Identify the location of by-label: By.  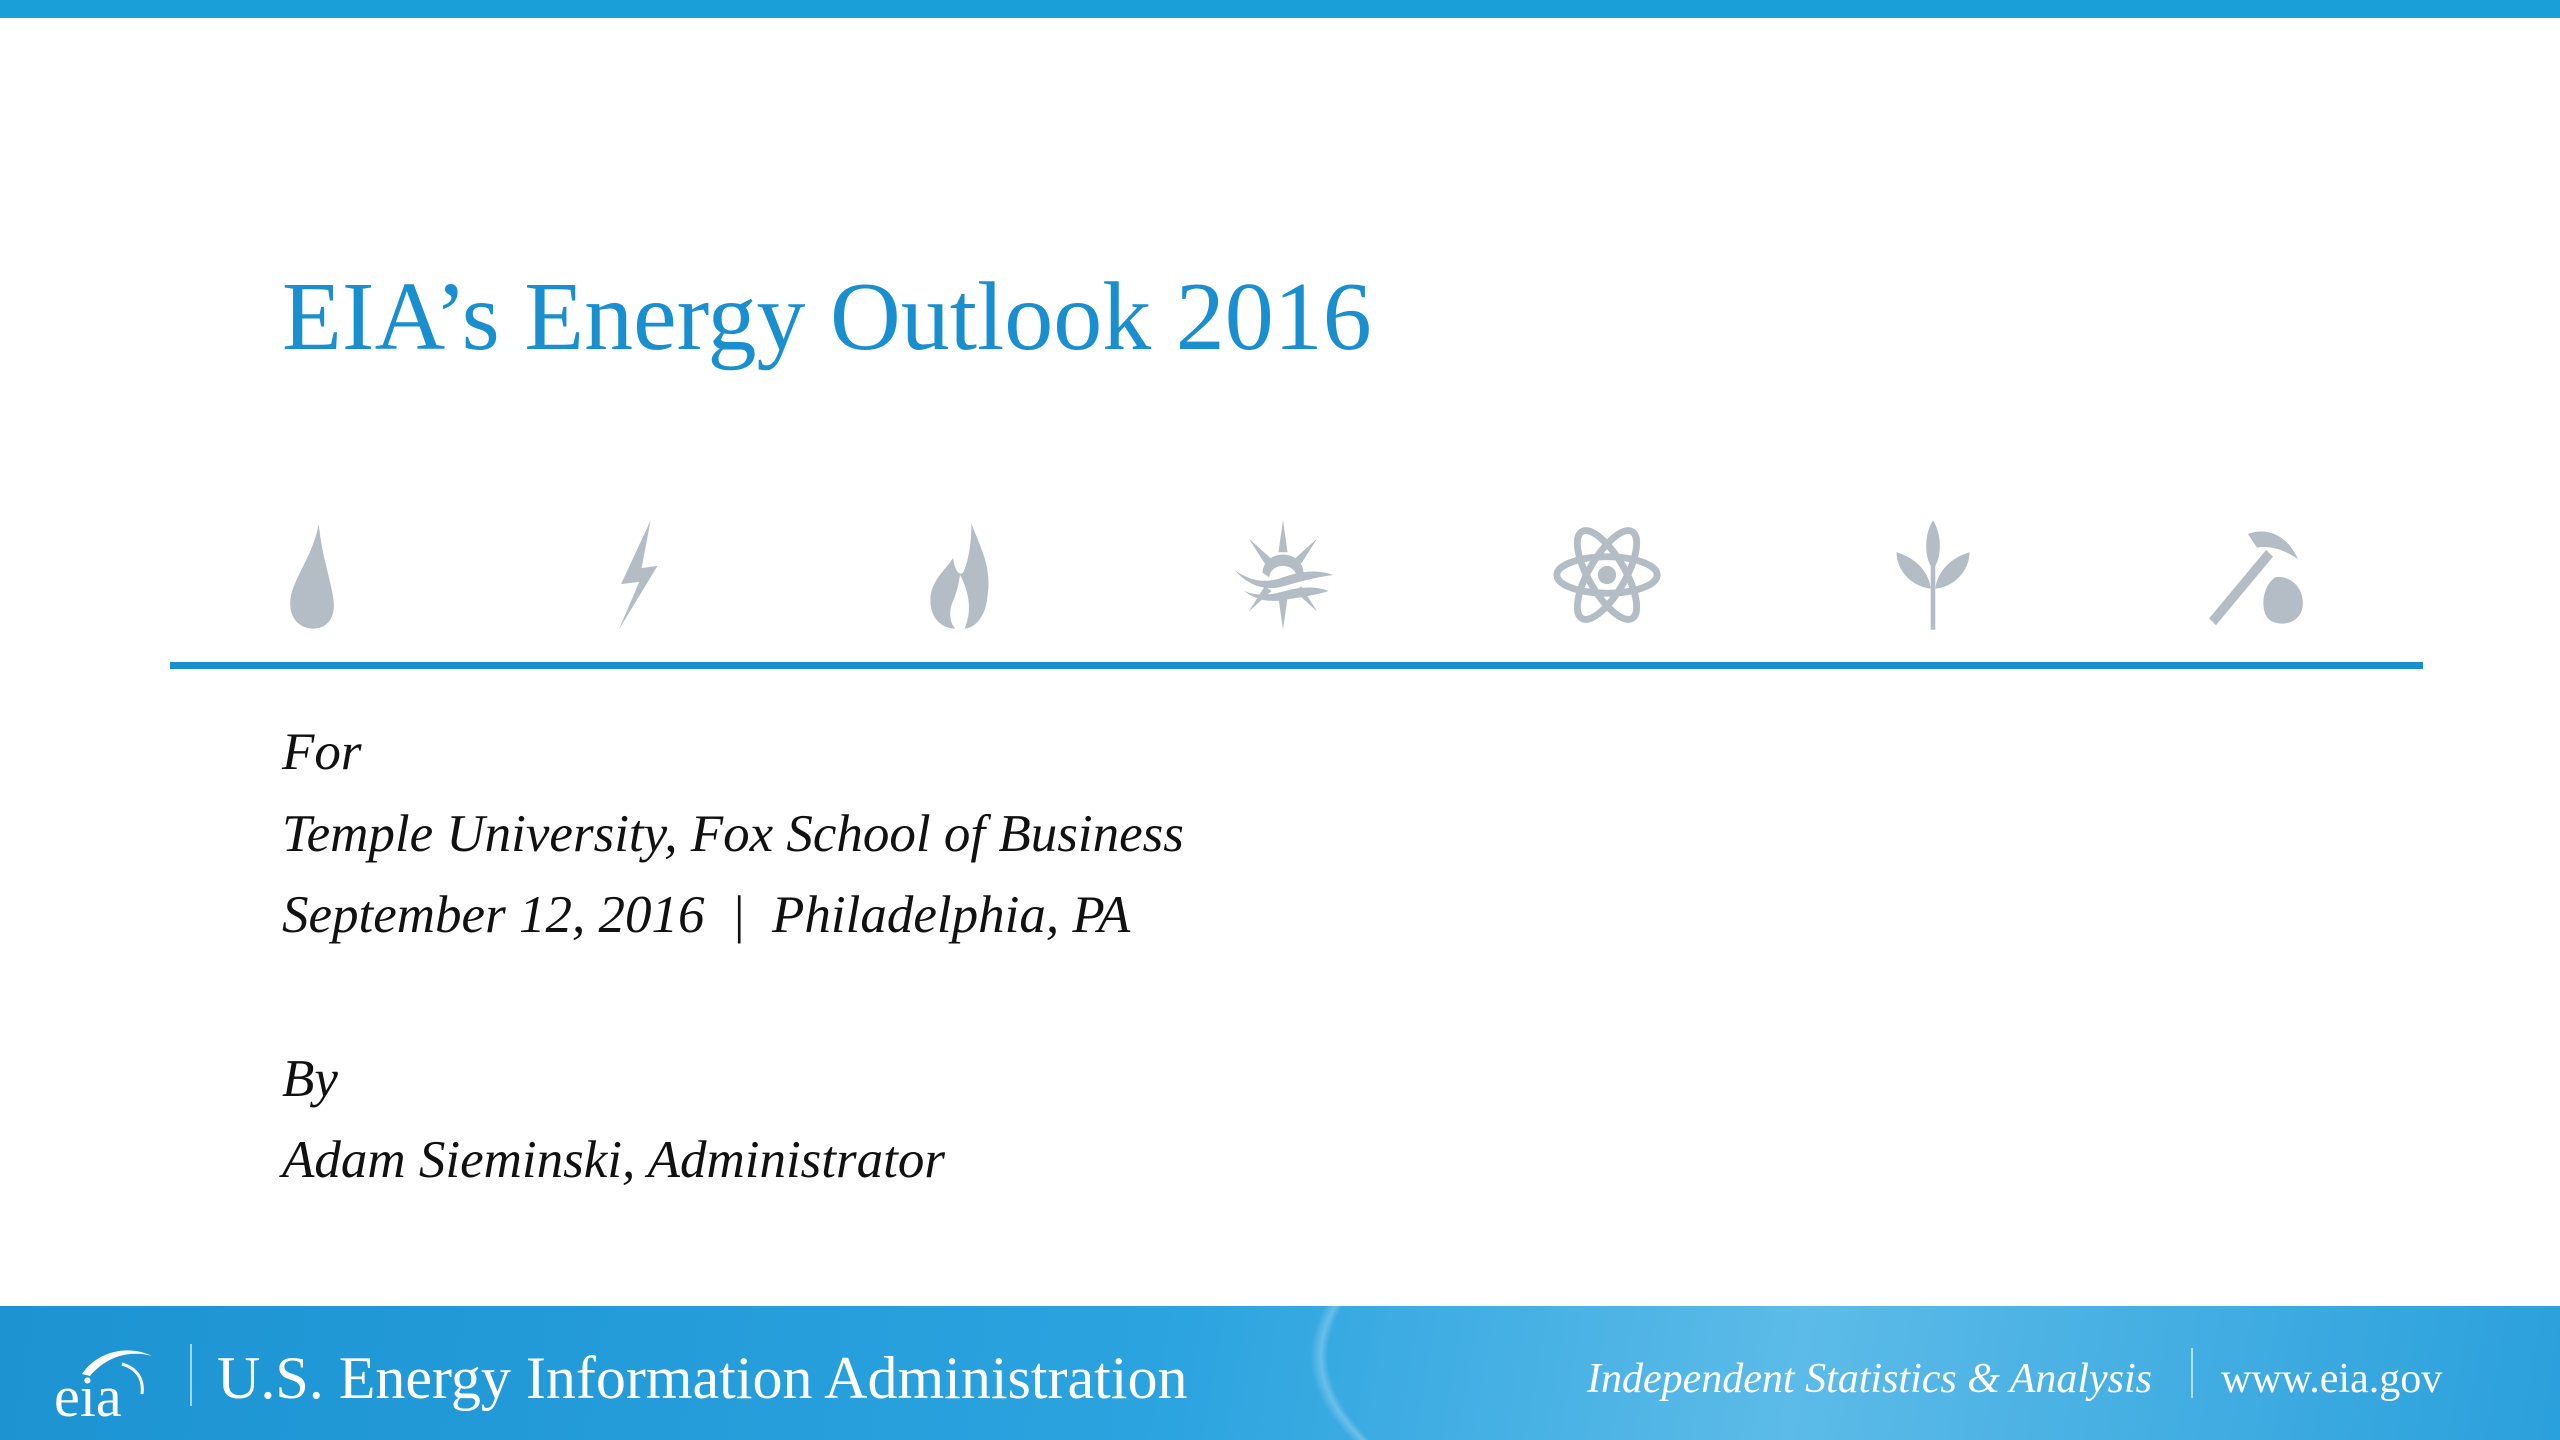
(310, 1079).